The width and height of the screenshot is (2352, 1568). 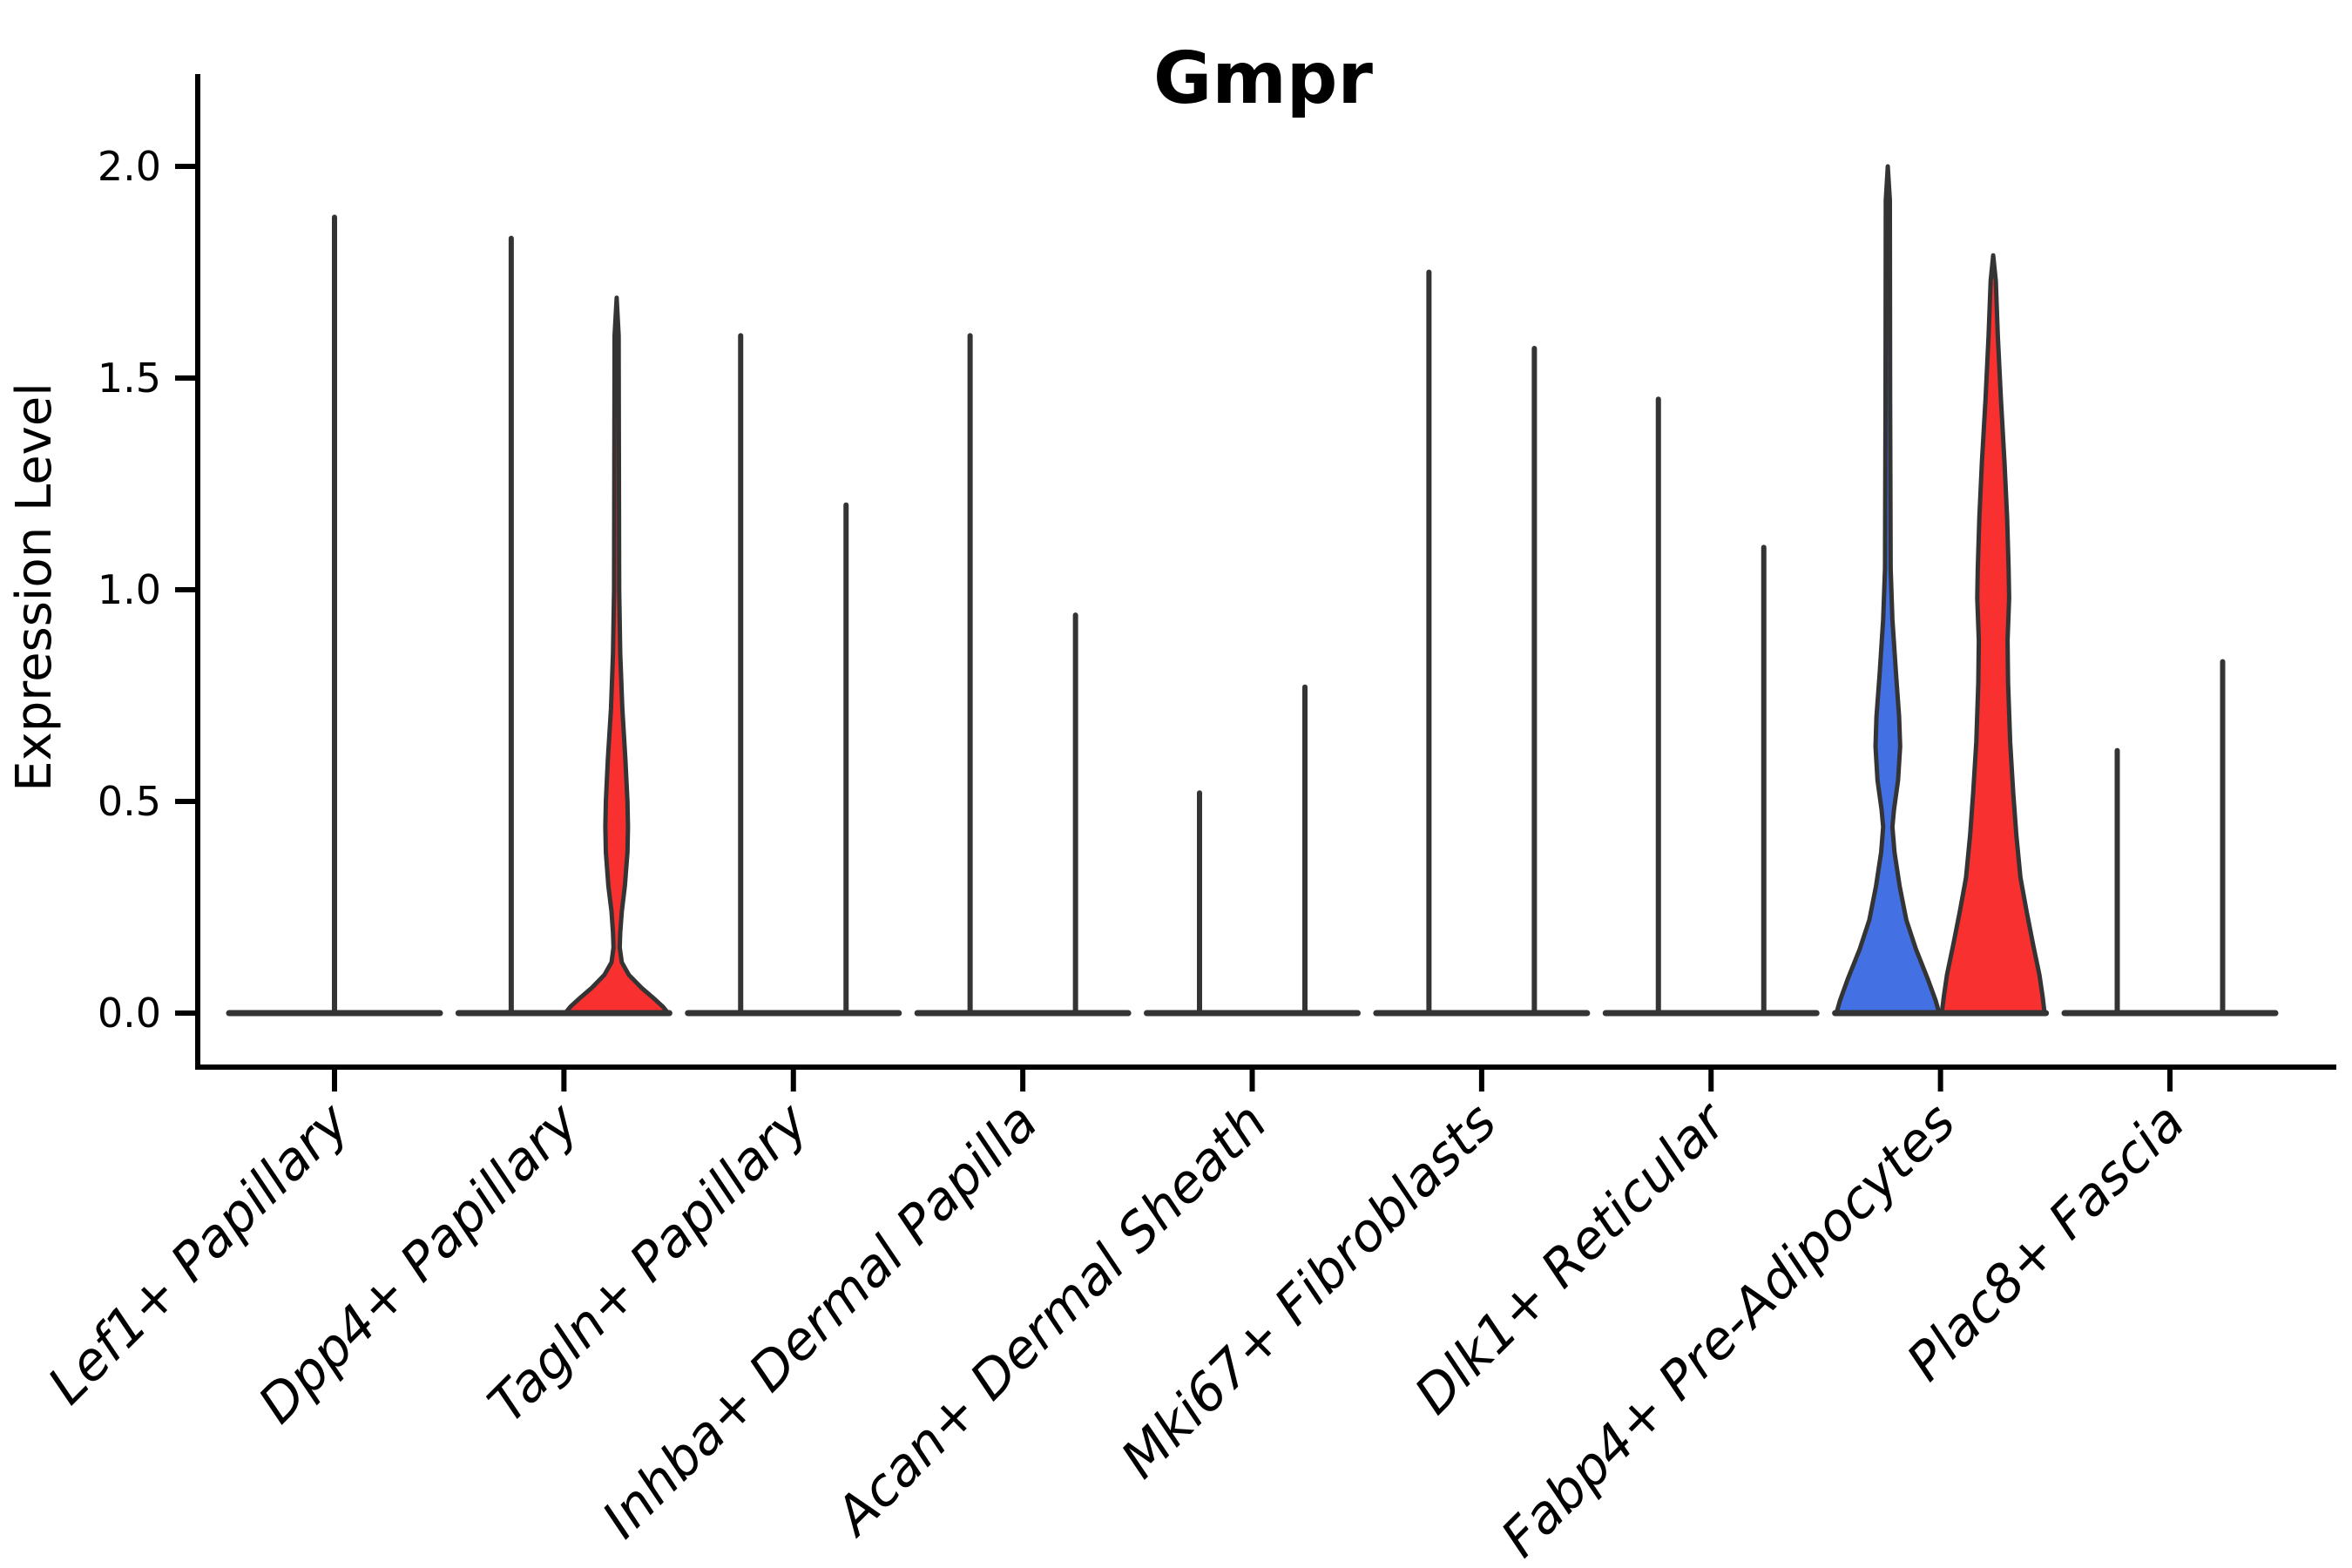 What do you see at coordinates (820, 1321) in the screenshot?
I see `x-tick-label: Inhba+ Dermal Papilla` at bounding box center [820, 1321].